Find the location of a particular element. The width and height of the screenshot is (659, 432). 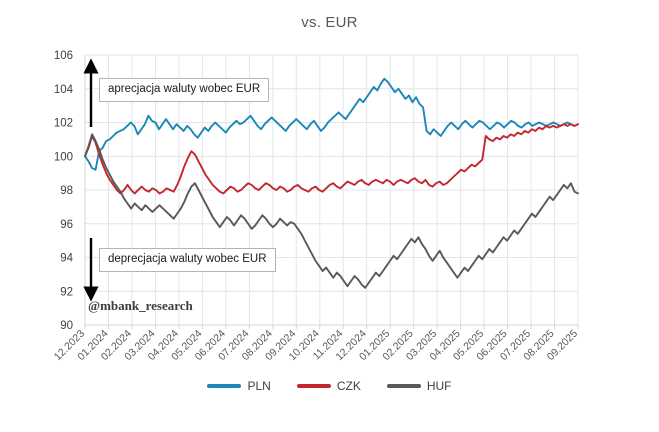

legend-item-czk: CZK is located at coordinates (328, 386).